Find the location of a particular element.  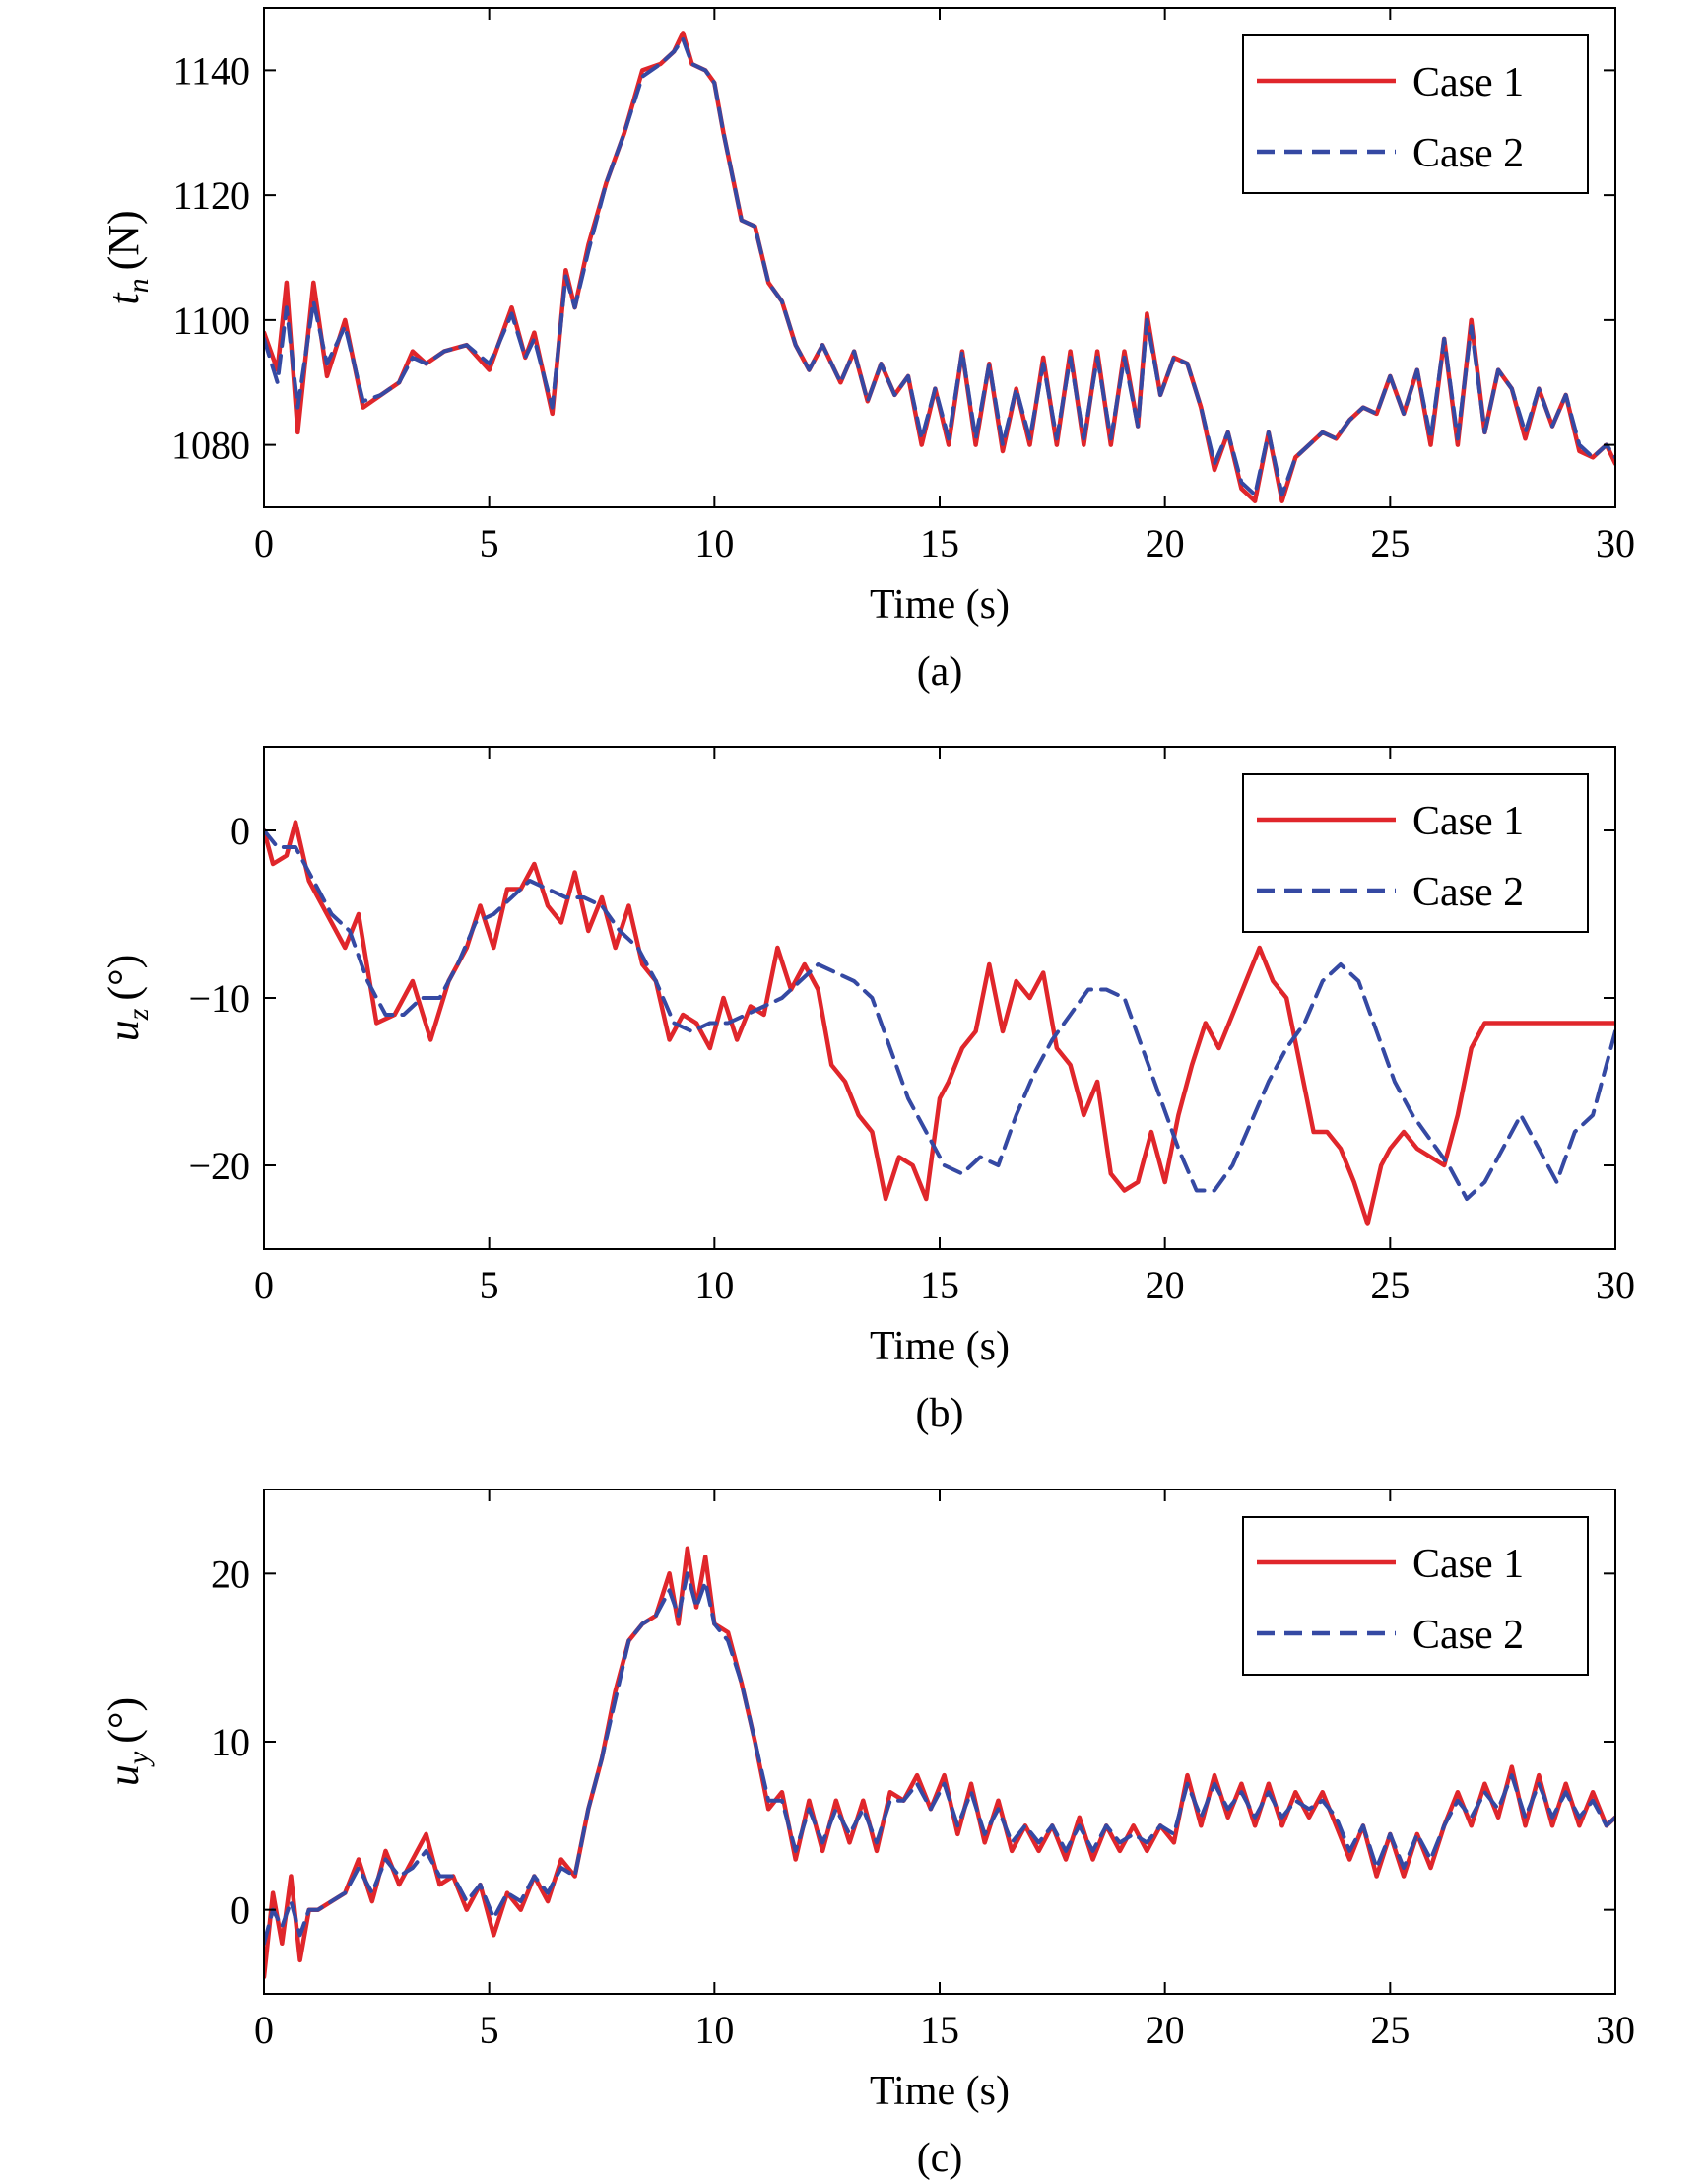

y-tick-label: 1100 is located at coordinates (211, 320).